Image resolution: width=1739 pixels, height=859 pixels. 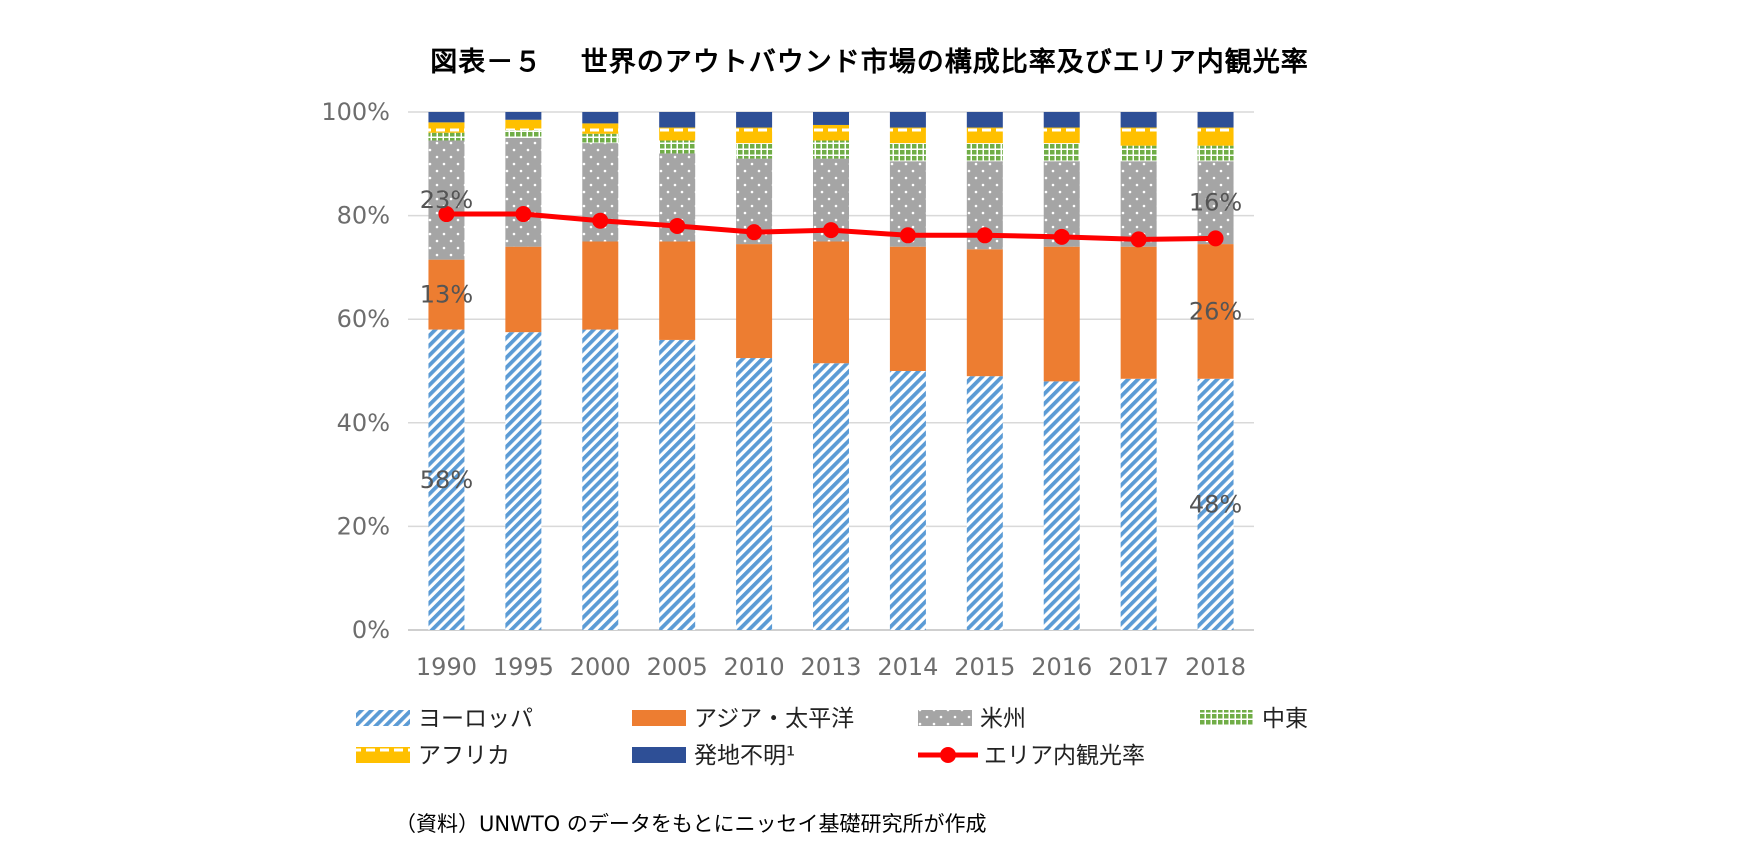 I want to click on legend-item: 発地不明¹, so click(x=713, y=756).